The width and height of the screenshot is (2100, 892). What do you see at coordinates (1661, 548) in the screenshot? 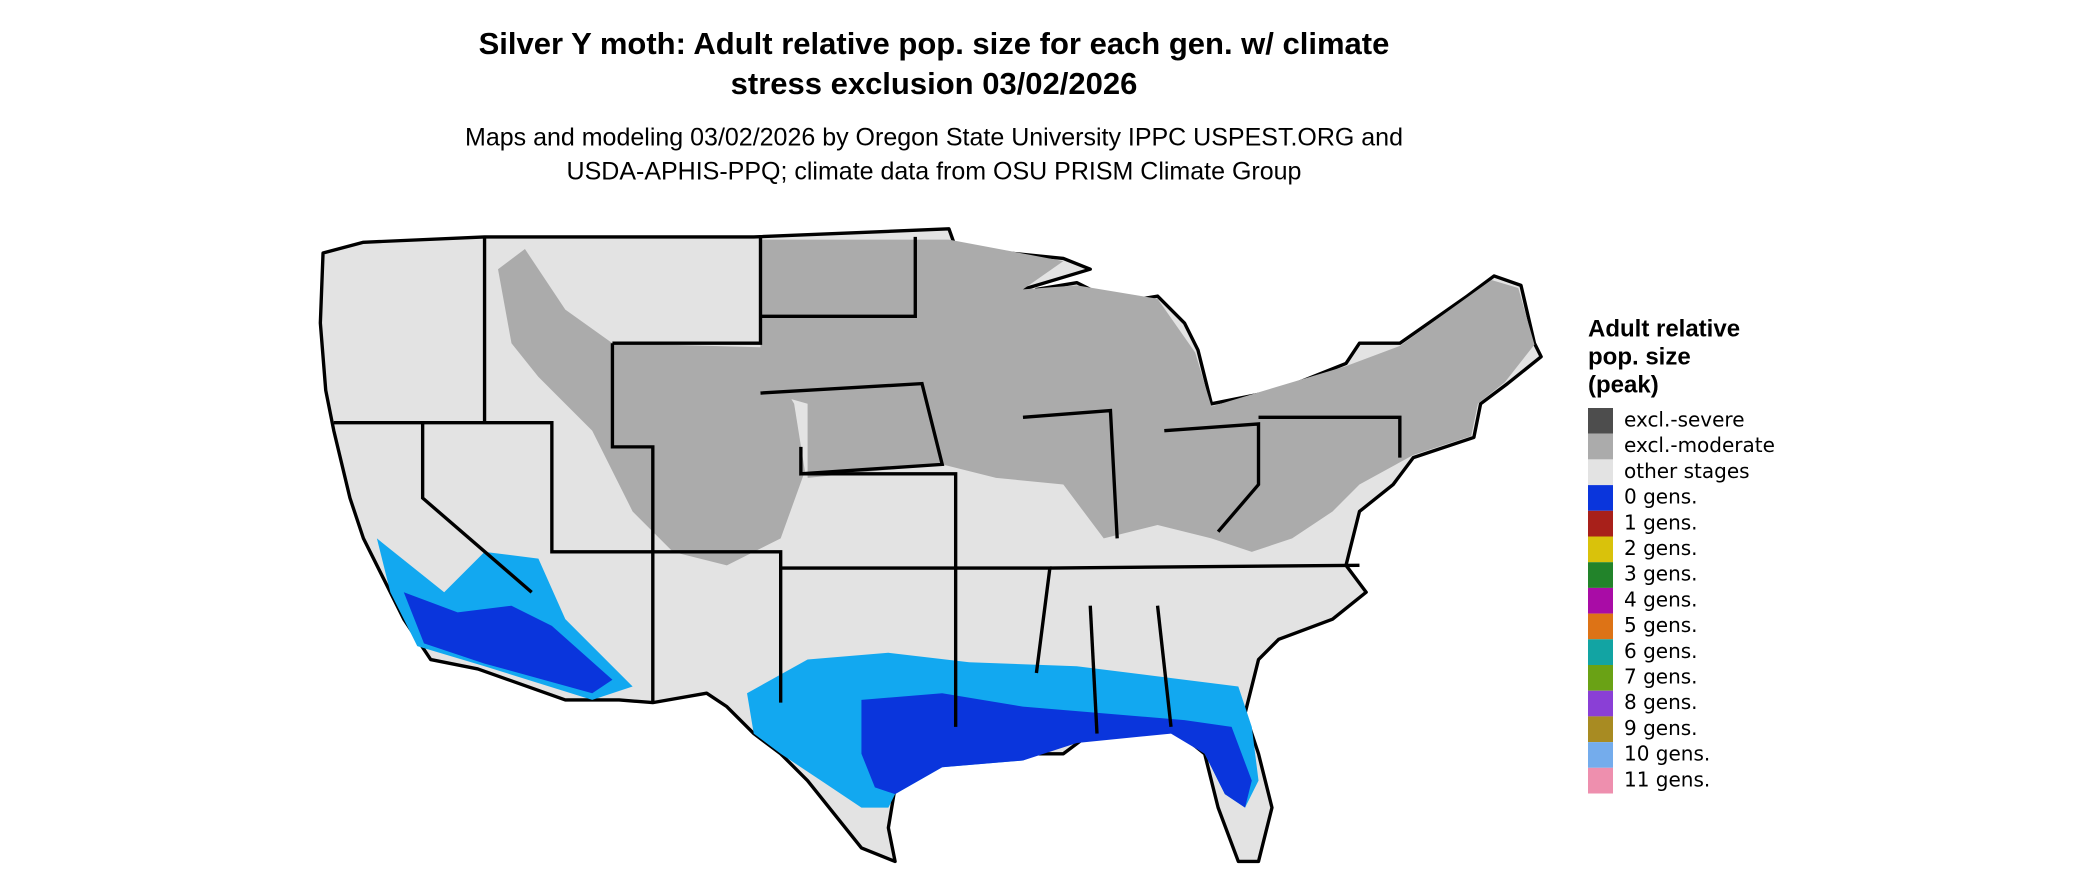
I see `legend-label: 2 gens.` at bounding box center [1661, 548].